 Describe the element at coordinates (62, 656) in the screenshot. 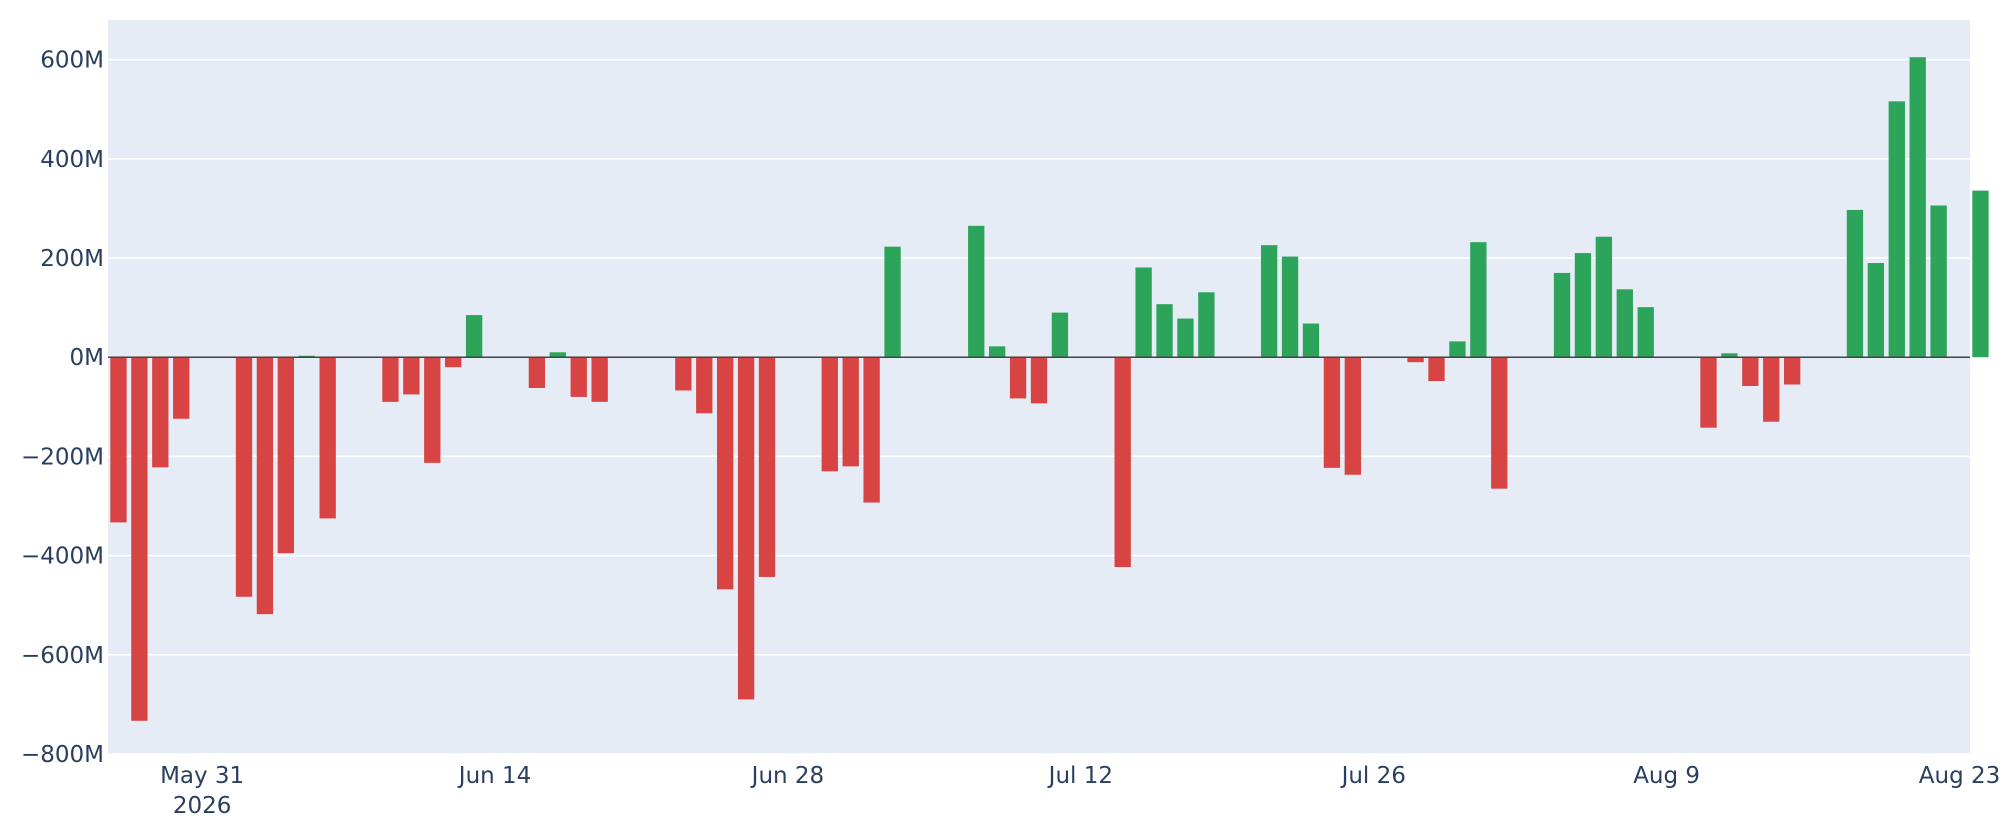

I see `y-tick-label: −600M` at that location.